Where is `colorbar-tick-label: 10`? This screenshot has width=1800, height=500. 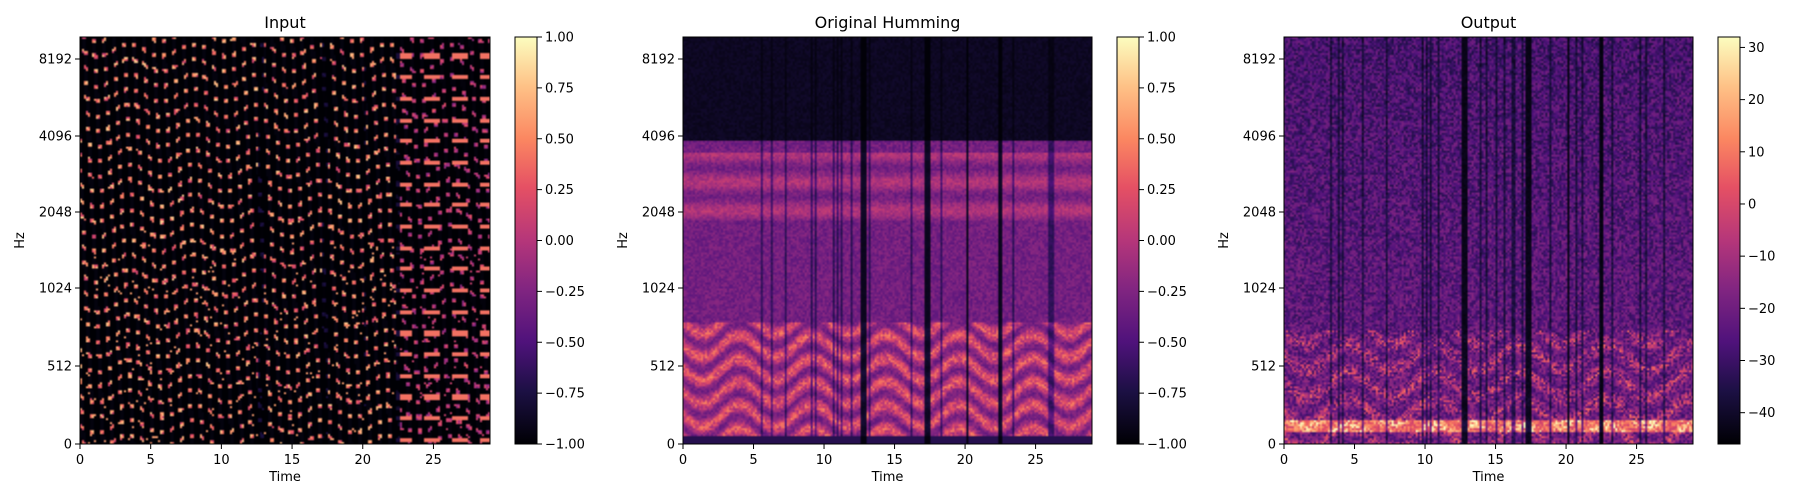
colorbar-tick-label: 10 is located at coordinates (1756, 152).